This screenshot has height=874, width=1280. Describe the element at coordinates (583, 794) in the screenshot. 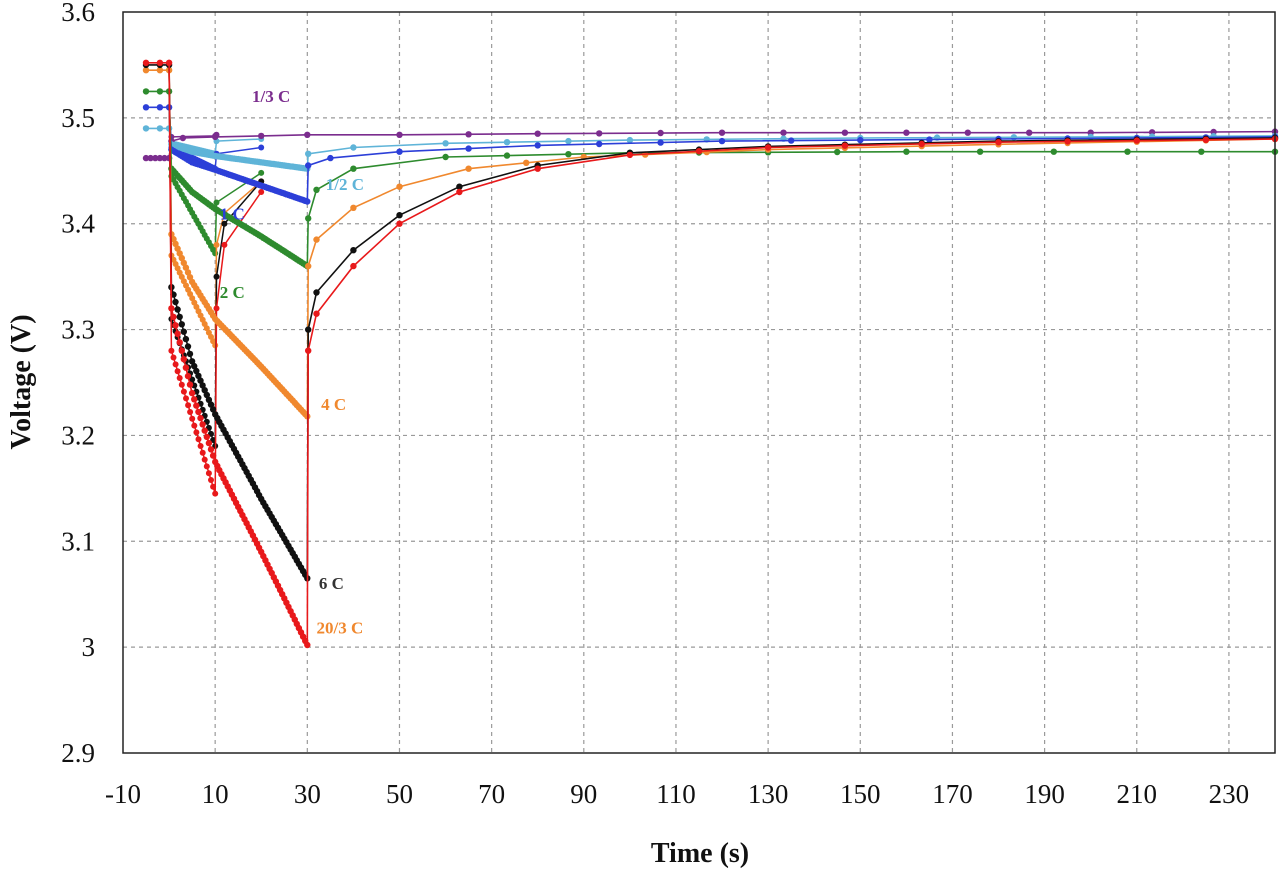

I see `x-tick-label: 90` at that location.